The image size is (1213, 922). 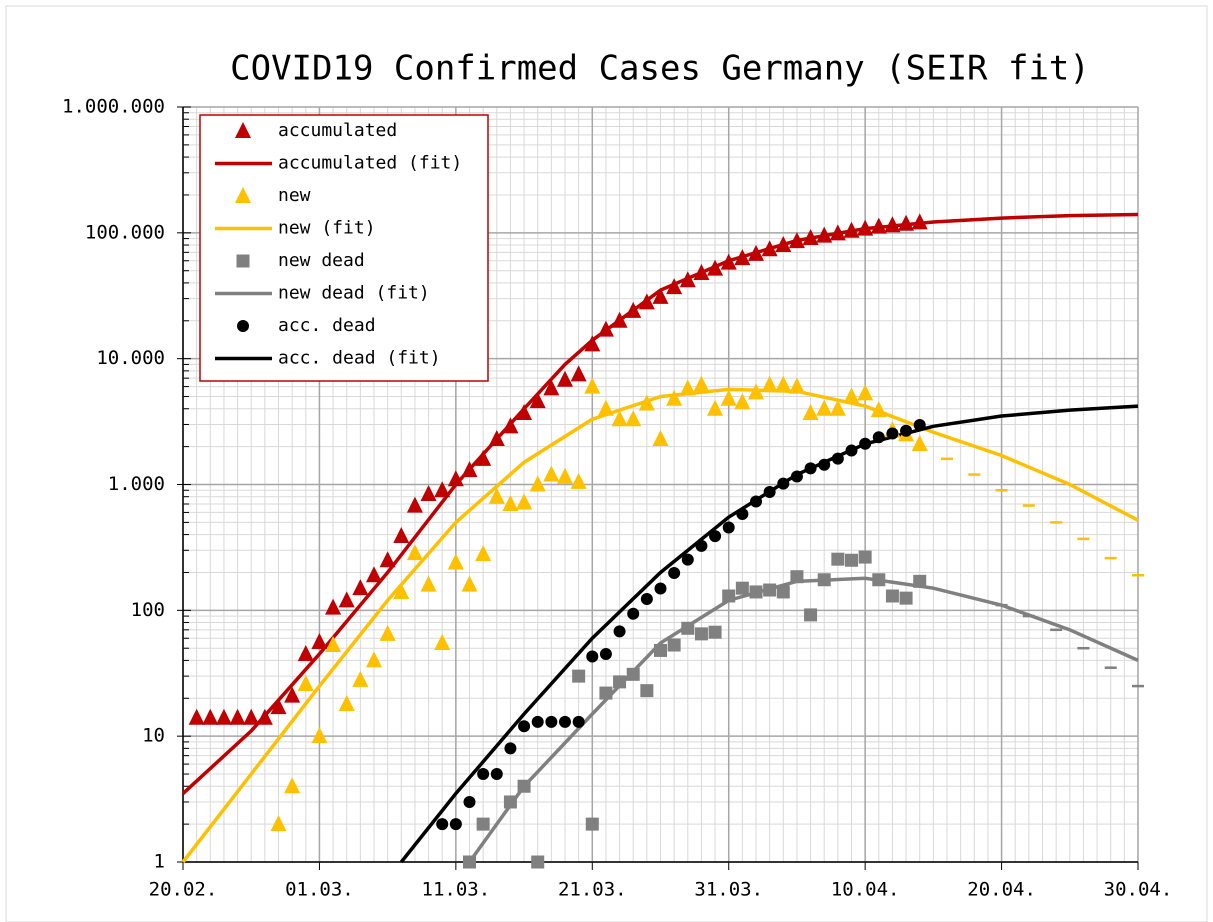 I want to click on legend-label: new dead, so click(x=321, y=260).